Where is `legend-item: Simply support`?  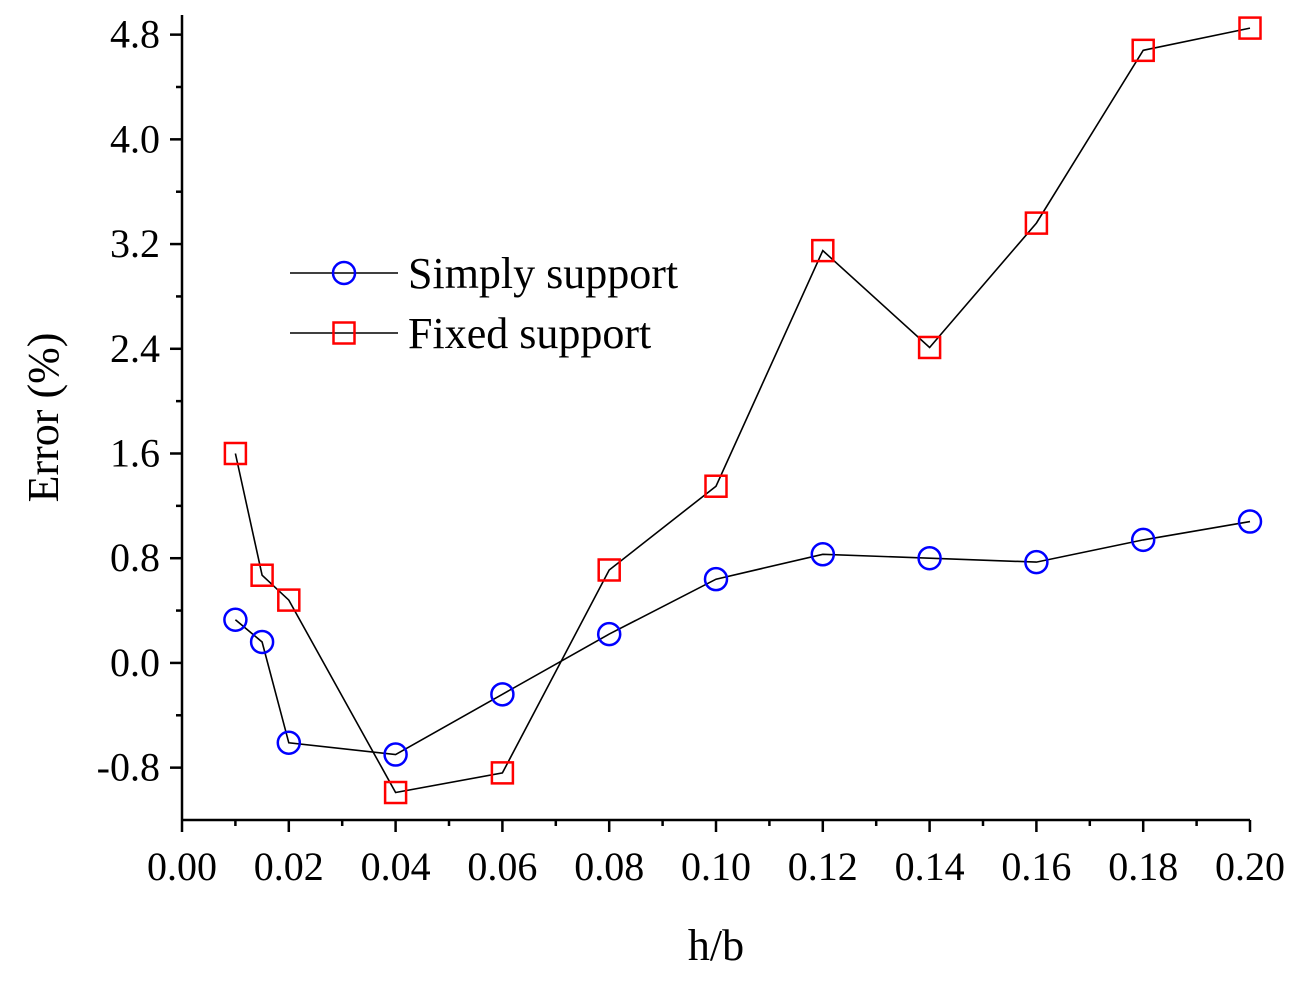 legend-item: Simply support is located at coordinates (484, 273).